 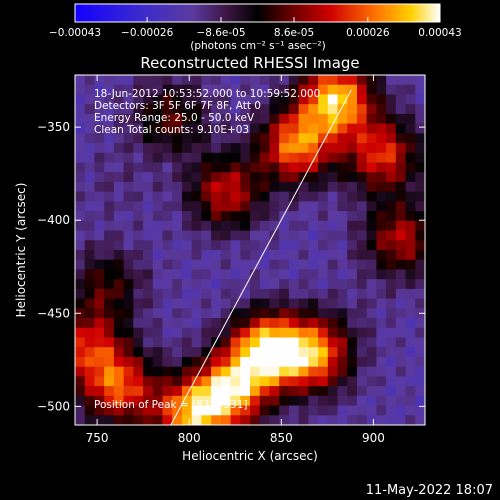 I want to click on annotation-line: Energy Range: 25.0 - 50.0 keV, so click(x=174, y=118).